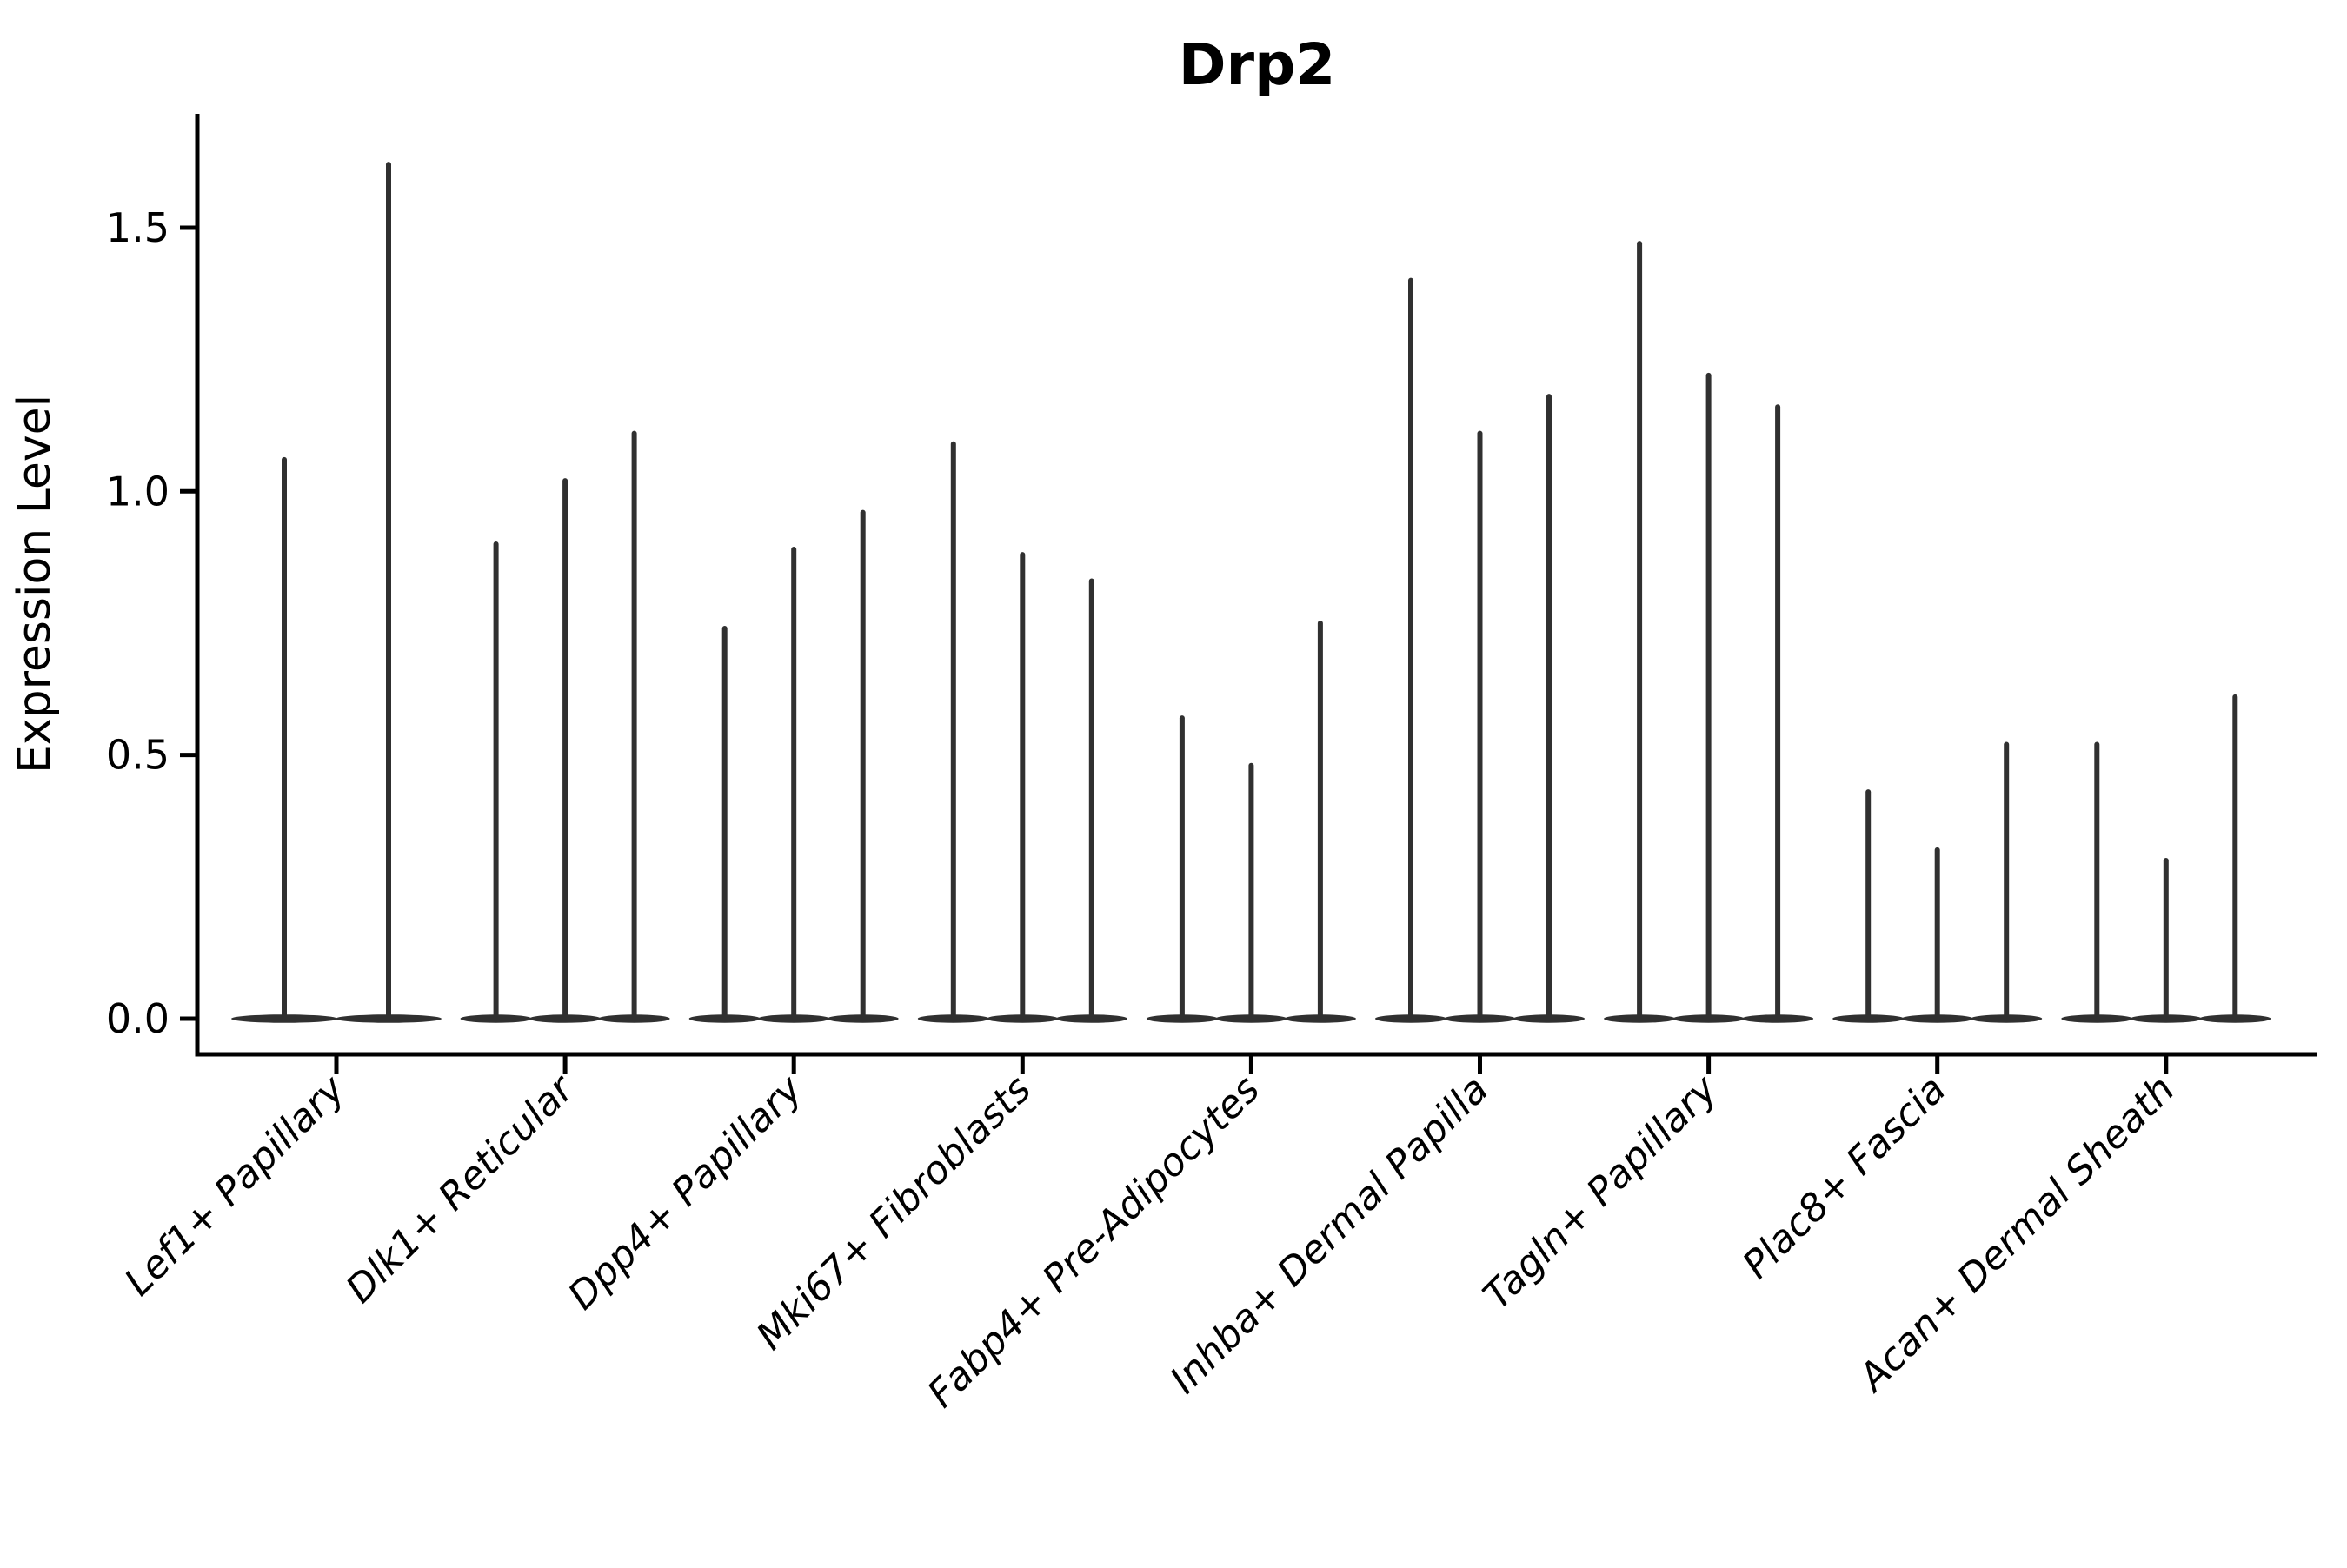 The image size is (2347, 1568). Describe the element at coordinates (138, 755) in the screenshot. I see `y-tick-label: 0.5` at that location.